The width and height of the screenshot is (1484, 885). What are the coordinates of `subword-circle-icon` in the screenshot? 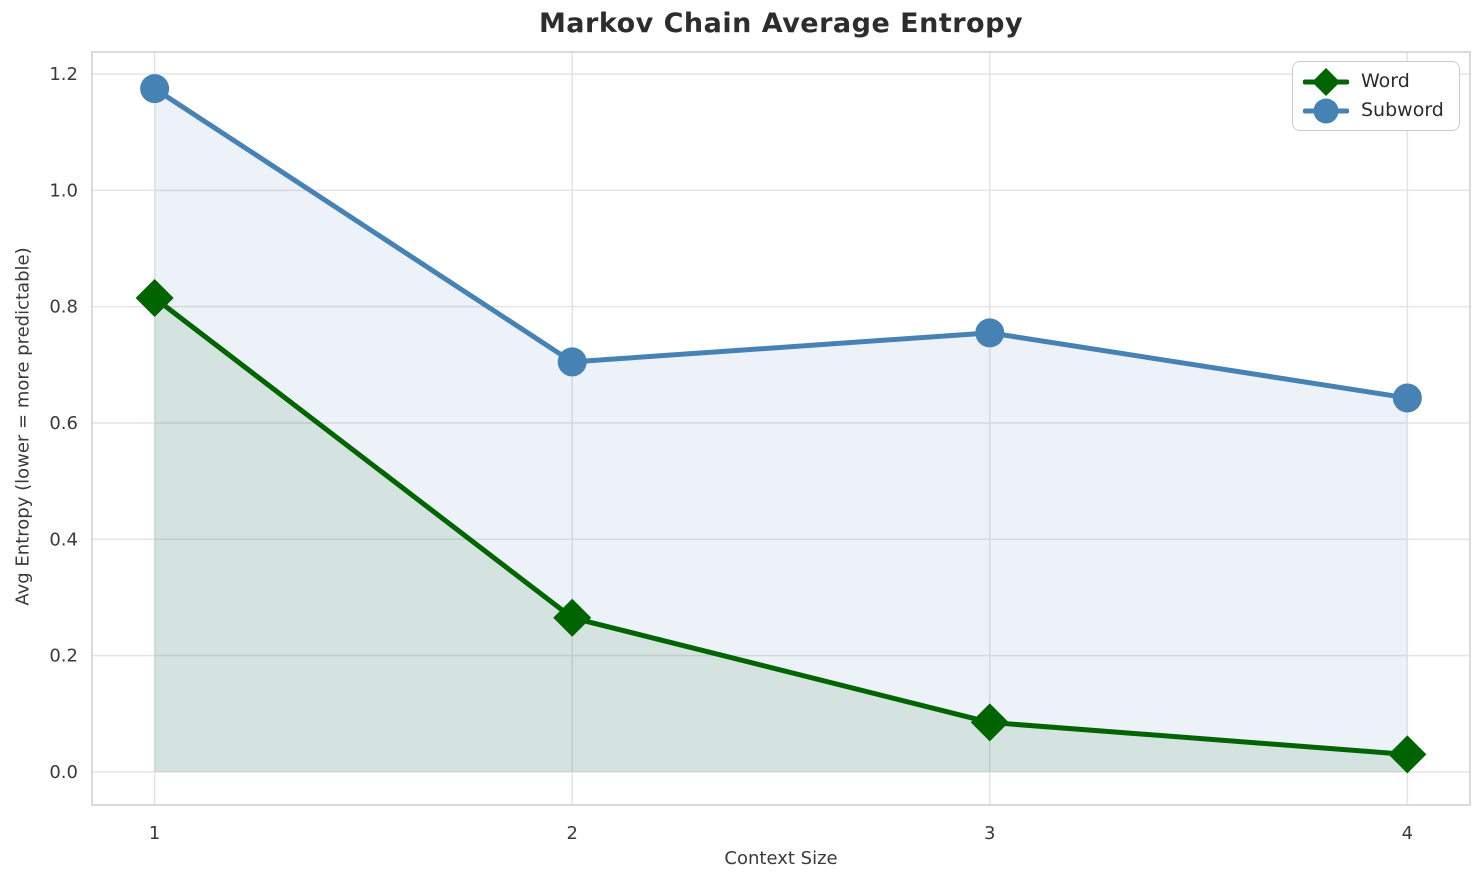 It's located at (1326, 110).